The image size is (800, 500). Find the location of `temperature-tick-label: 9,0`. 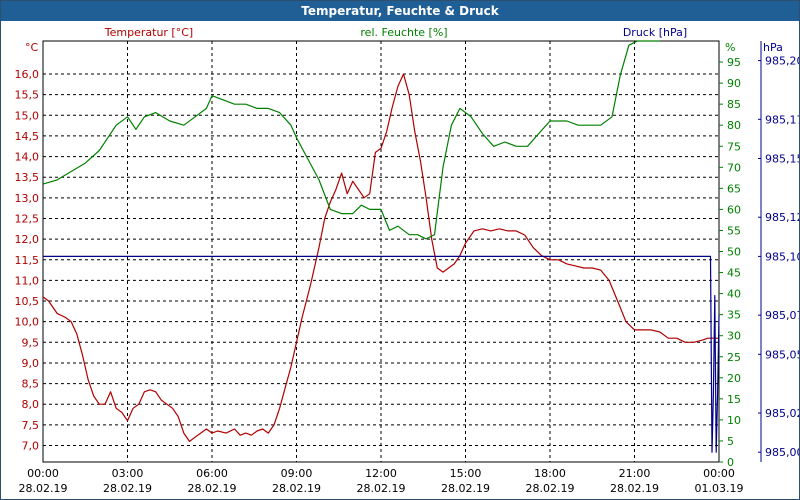

temperature-tick-label: 9,0 is located at coordinates (31, 363).